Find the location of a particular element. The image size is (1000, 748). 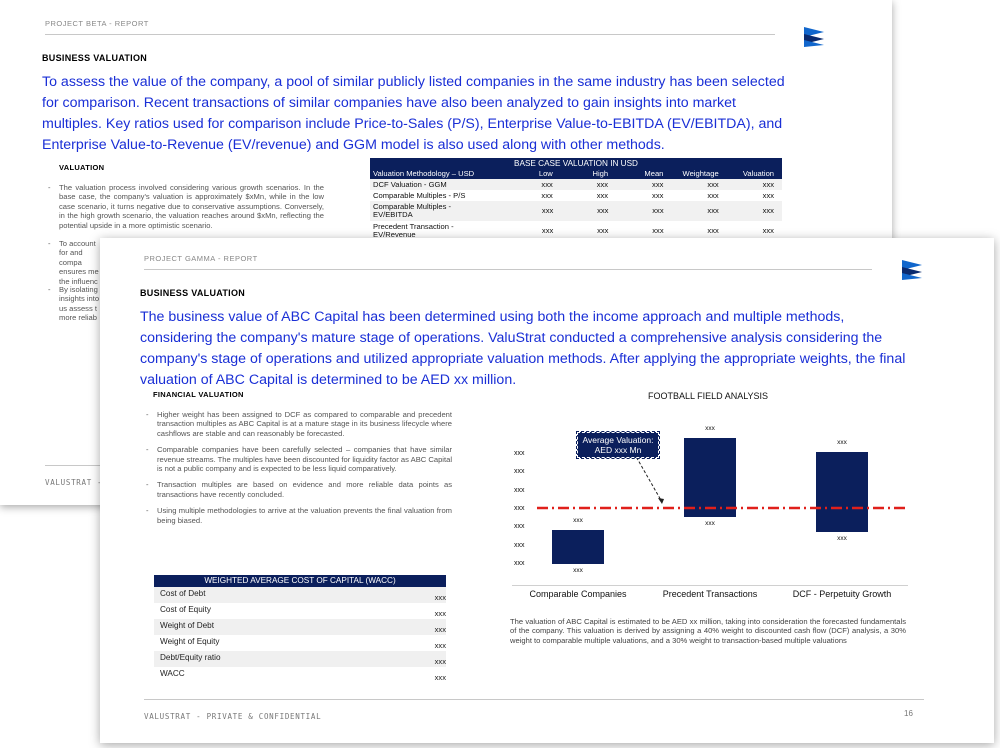

average-valuation-line is located at coordinates (722, 481).